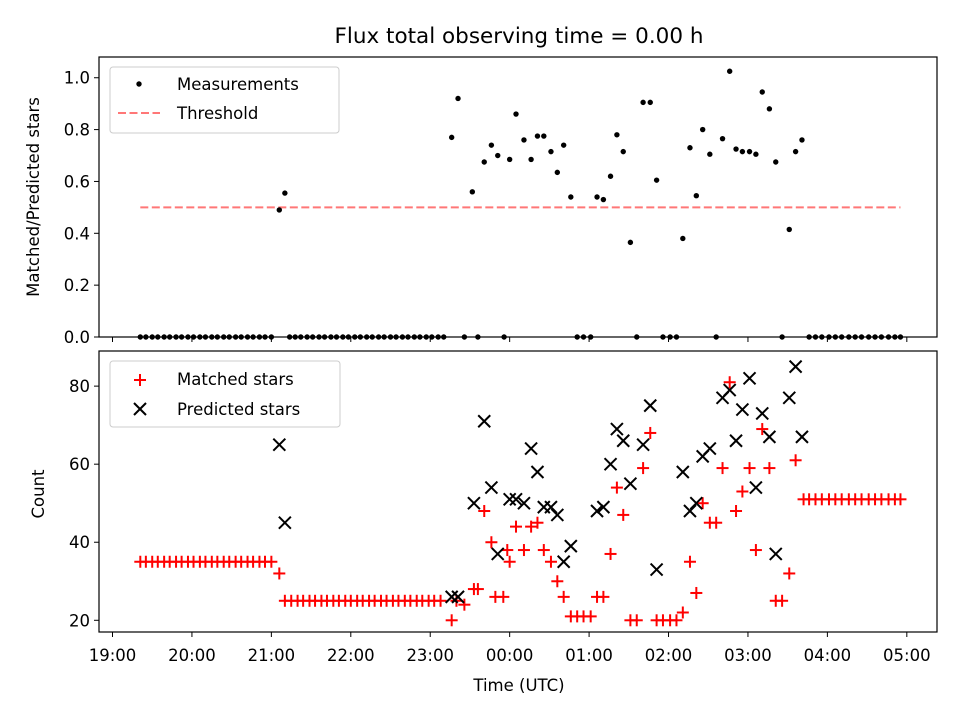 The height and width of the screenshot is (720, 960). Describe the element at coordinates (77, 233) in the screenshot. I see `y-tick-label: 0.4` at that location.